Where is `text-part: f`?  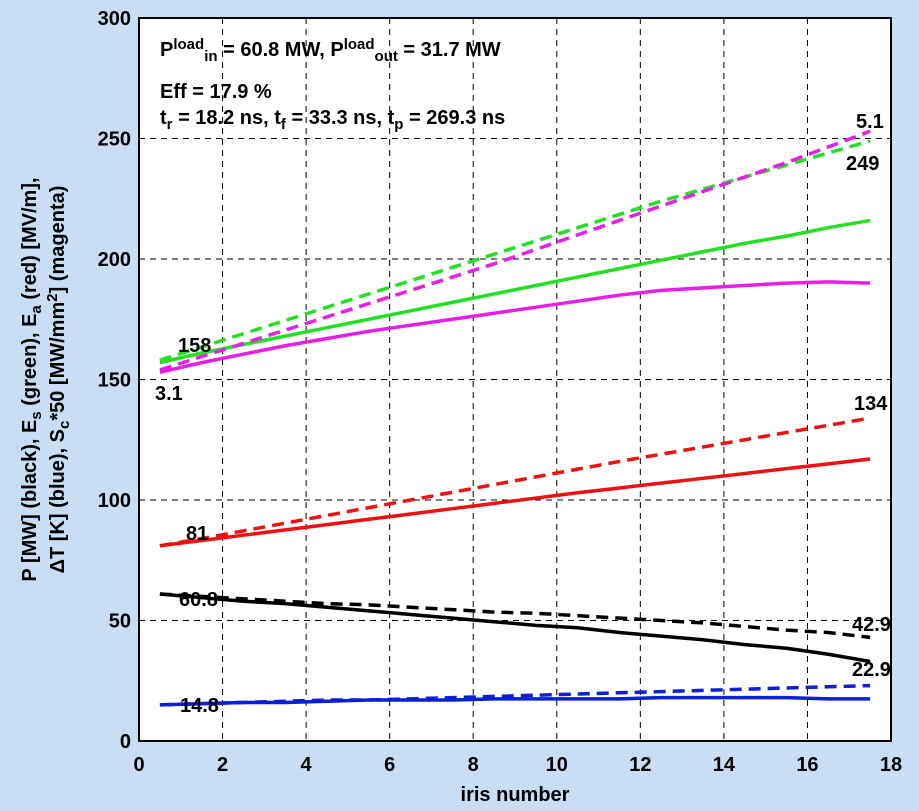
text-part: f is located at coordinates (284, 124).